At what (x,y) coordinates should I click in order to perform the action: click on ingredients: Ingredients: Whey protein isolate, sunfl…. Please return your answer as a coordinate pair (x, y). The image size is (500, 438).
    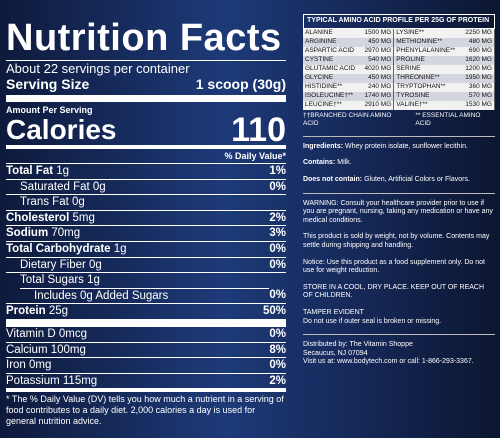
    Looking at the image, I should click on (399, 147).